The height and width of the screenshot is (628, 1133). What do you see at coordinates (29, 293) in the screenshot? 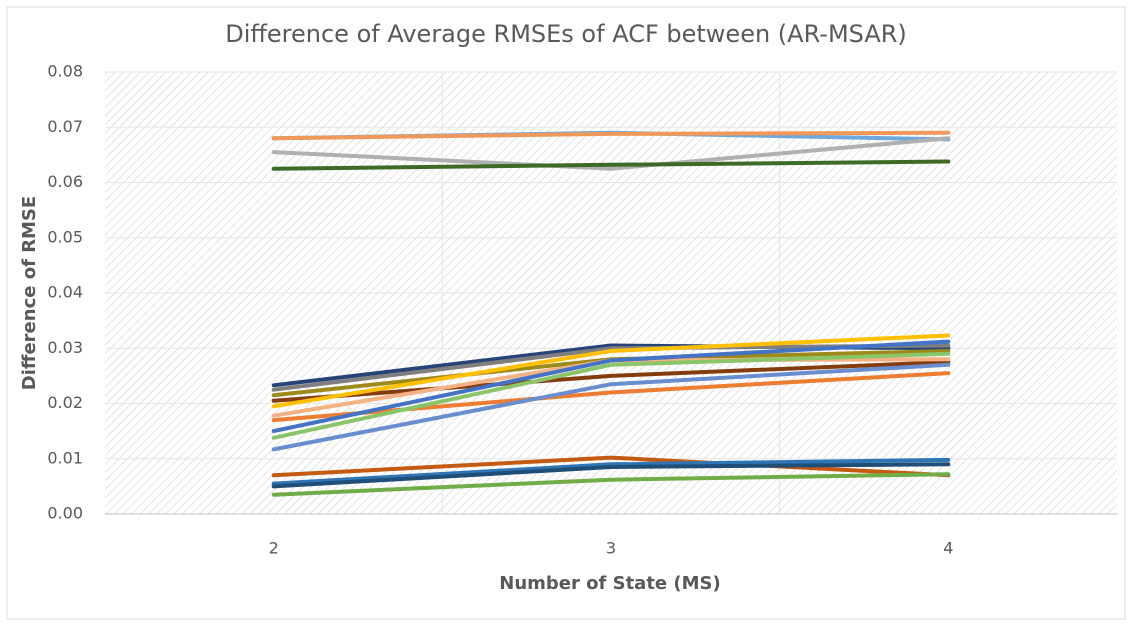
I see `y-axis-title: Difference of RMSE` at bounding box center [29, 293].